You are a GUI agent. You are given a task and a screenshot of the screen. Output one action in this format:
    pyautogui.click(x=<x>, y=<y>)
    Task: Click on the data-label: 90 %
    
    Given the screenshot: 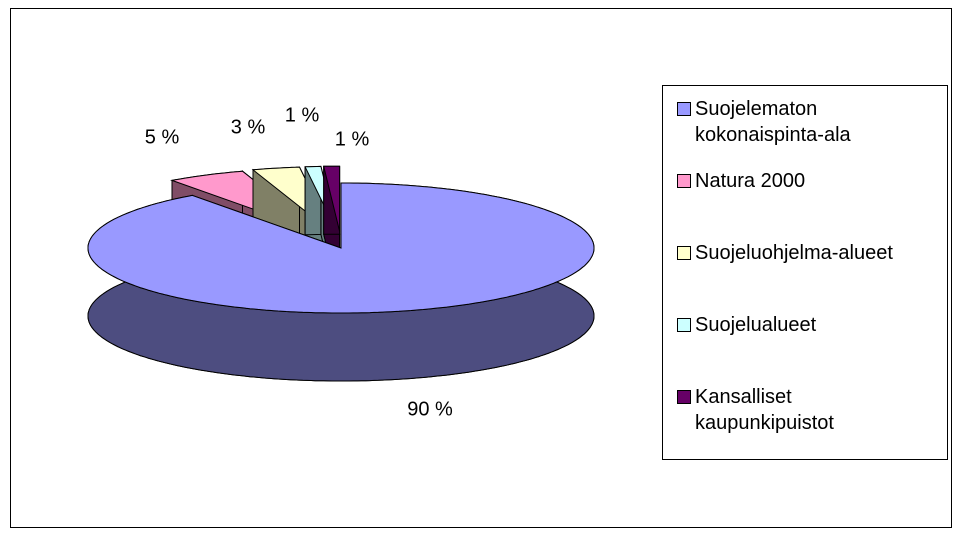 What is the action you would take?
    pyautogui.click(x=430, y=409)
    